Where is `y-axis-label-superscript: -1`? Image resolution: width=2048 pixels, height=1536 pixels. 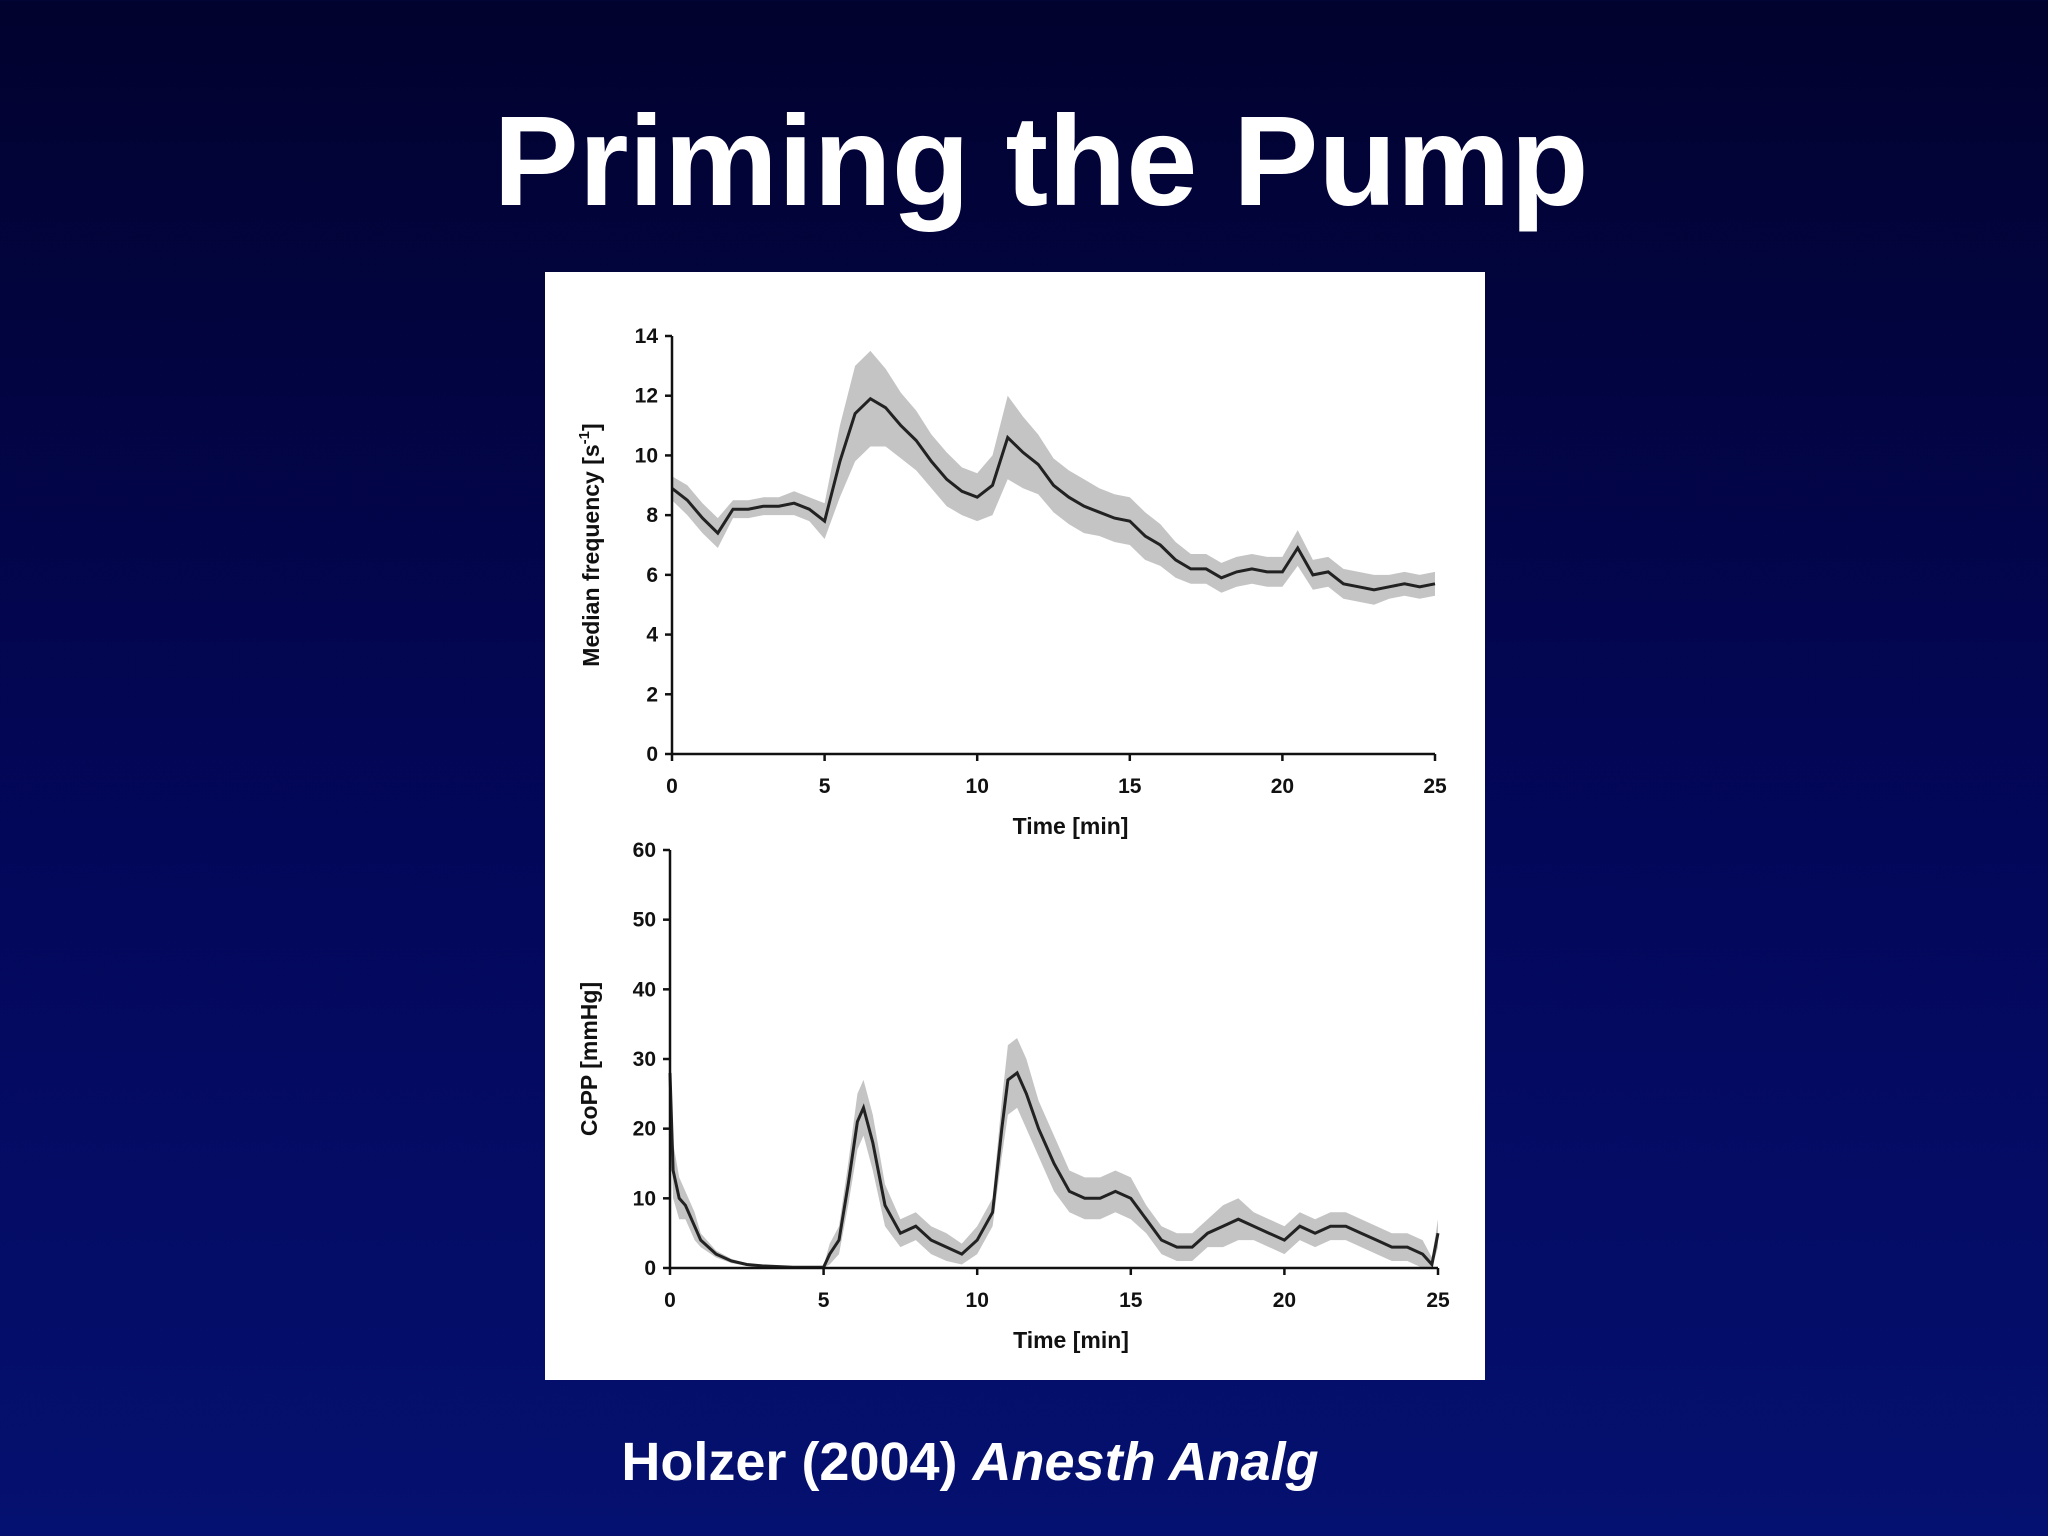 y-axis-label-superscript: -1 is located at coordinates (584, 437).